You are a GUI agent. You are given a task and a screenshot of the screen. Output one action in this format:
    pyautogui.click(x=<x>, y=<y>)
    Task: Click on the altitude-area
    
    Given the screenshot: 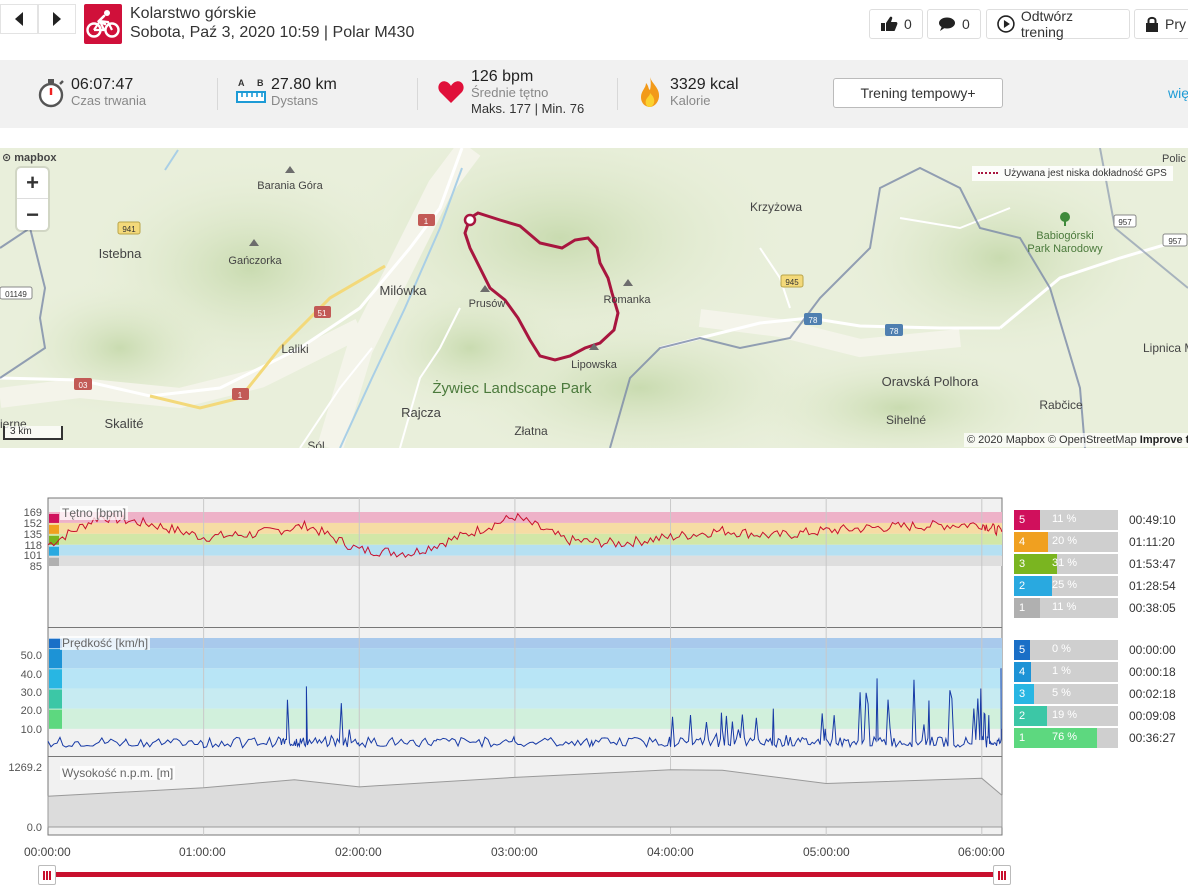 What is the action you would take?
    pyautogui.click(x=525, y=798)
    